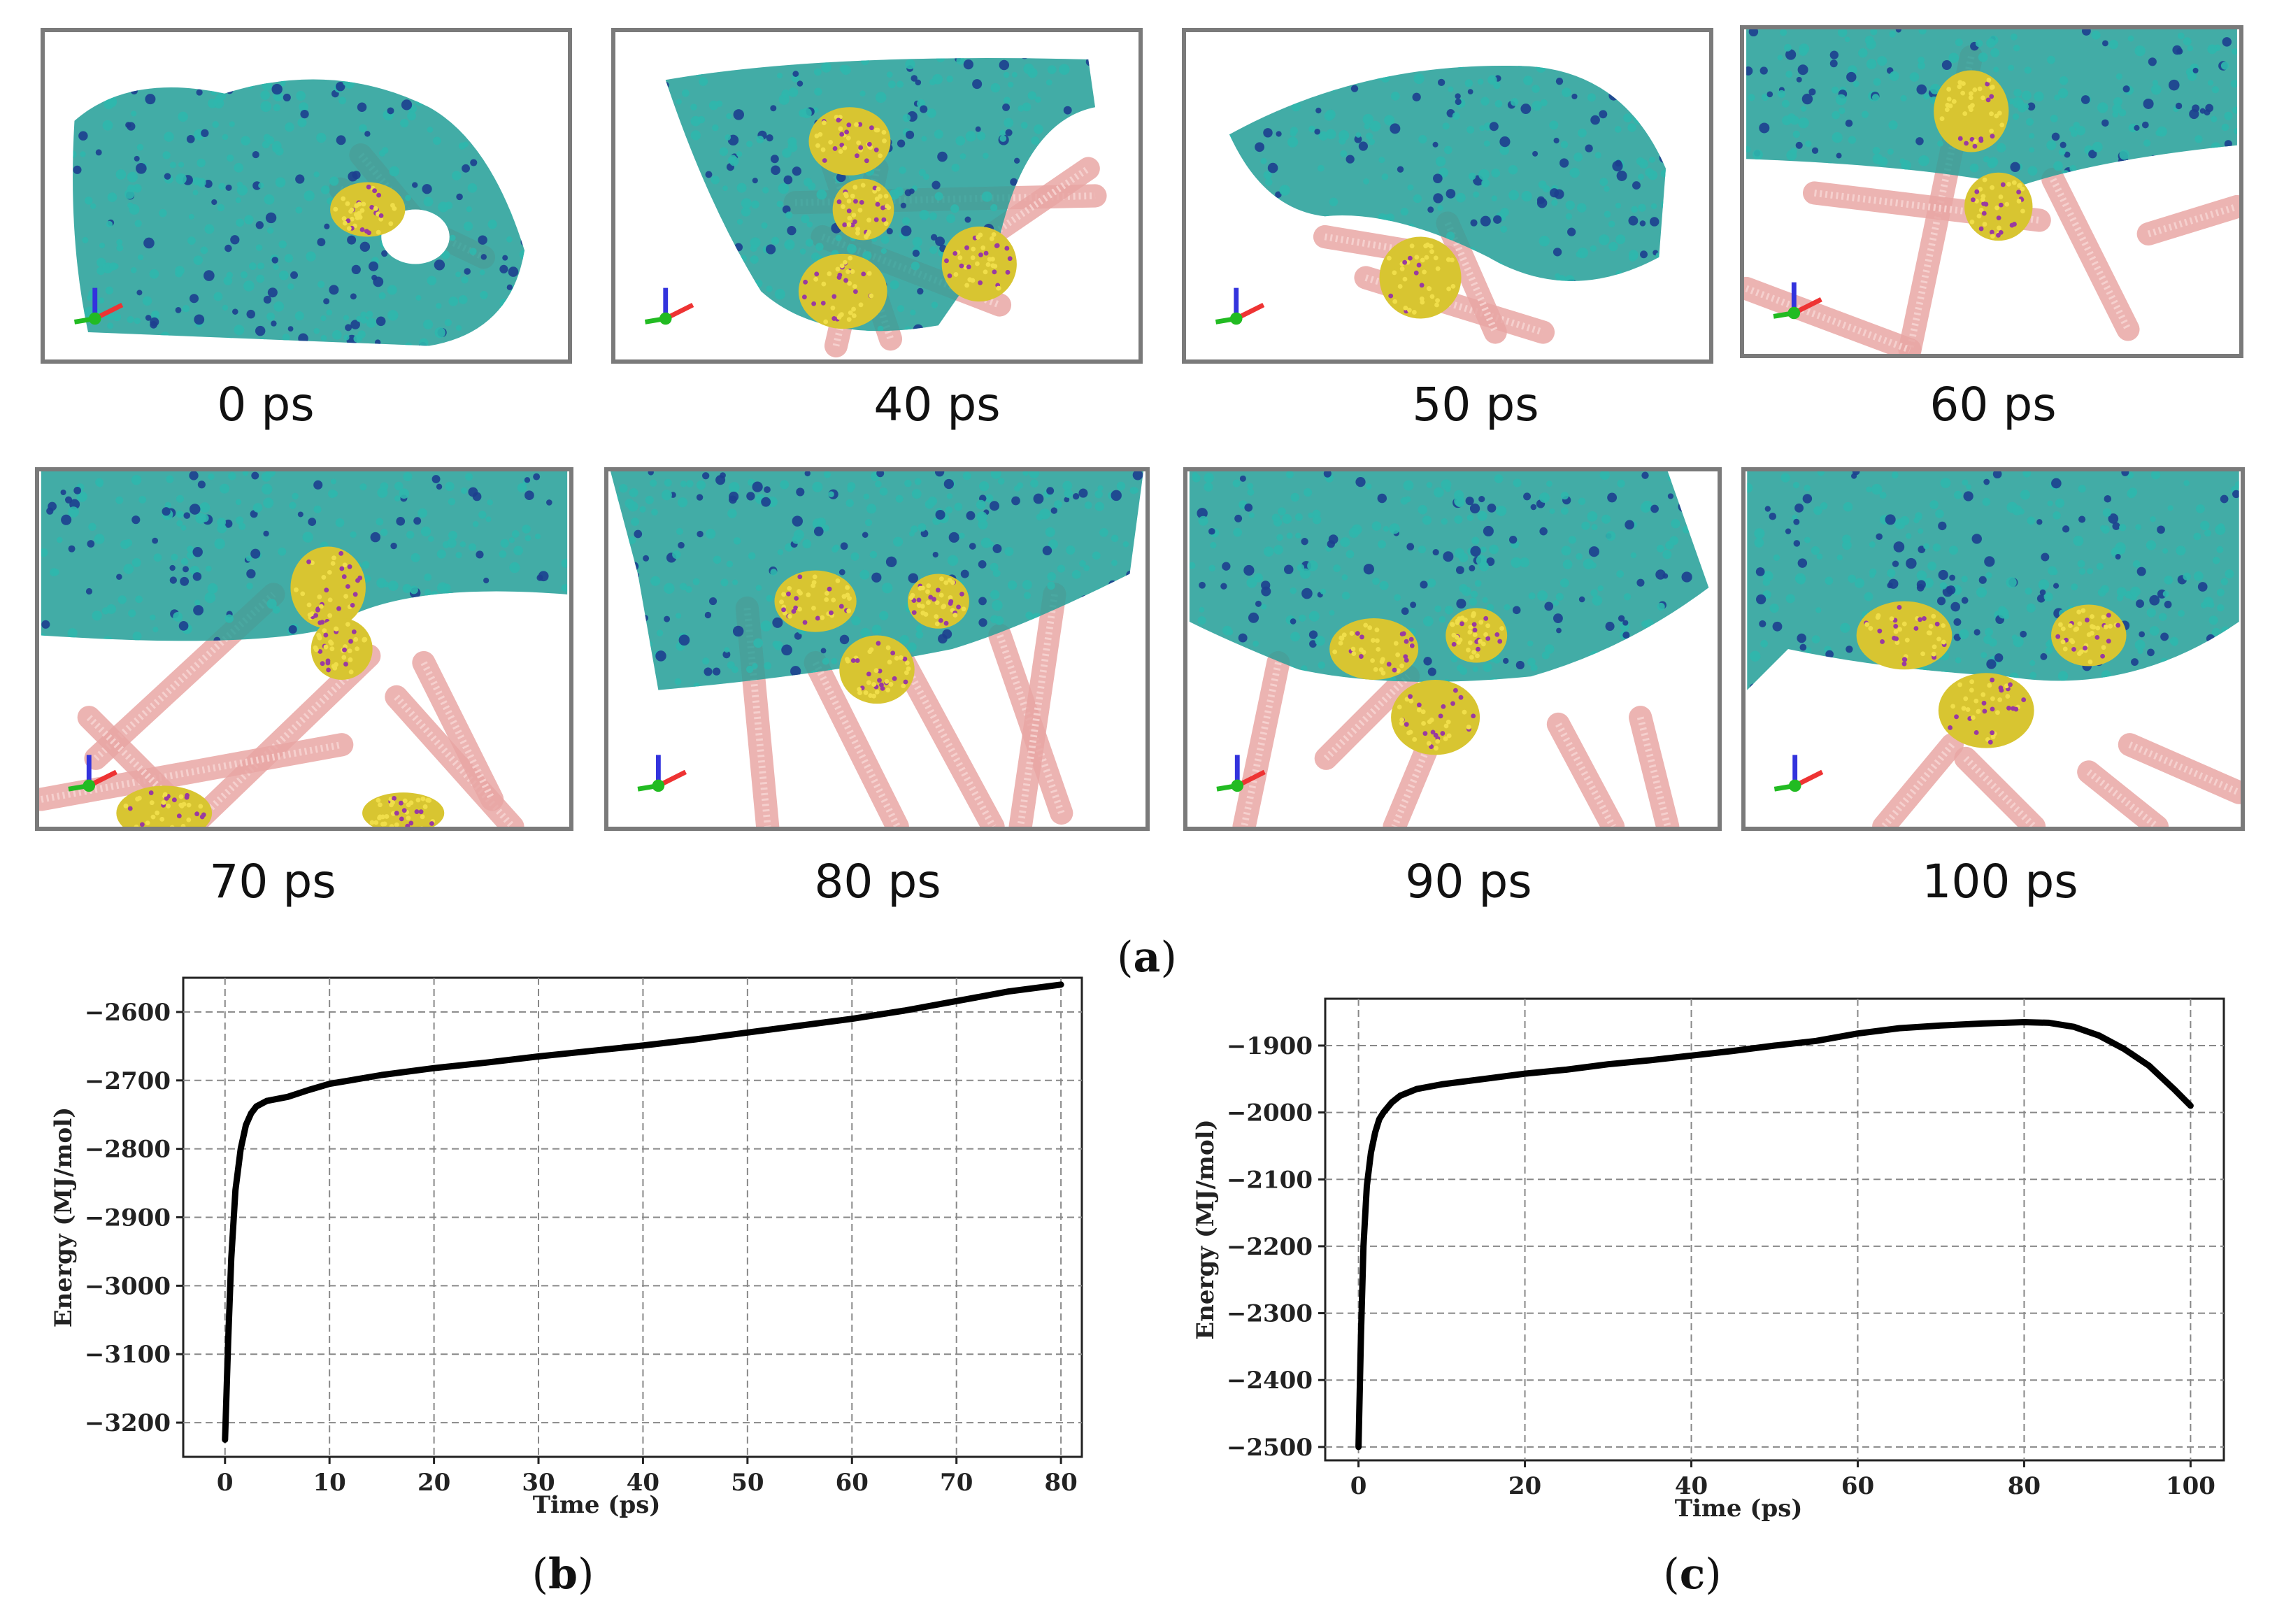  I want to click on panel-label-a: (a), so click(1147, 957).